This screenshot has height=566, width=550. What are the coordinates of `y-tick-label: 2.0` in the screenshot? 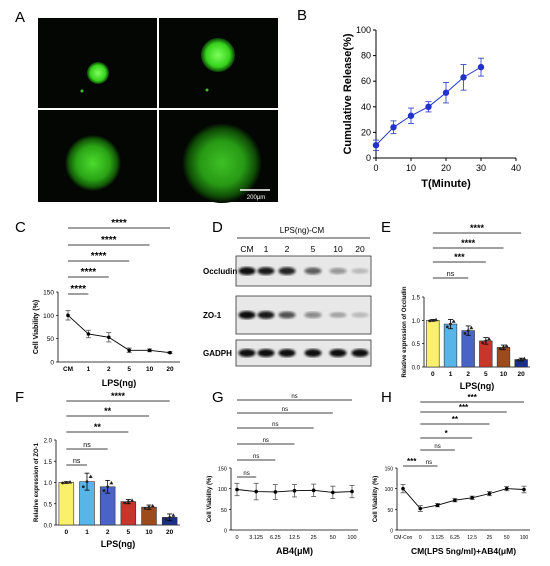 It's located at (48, 442).